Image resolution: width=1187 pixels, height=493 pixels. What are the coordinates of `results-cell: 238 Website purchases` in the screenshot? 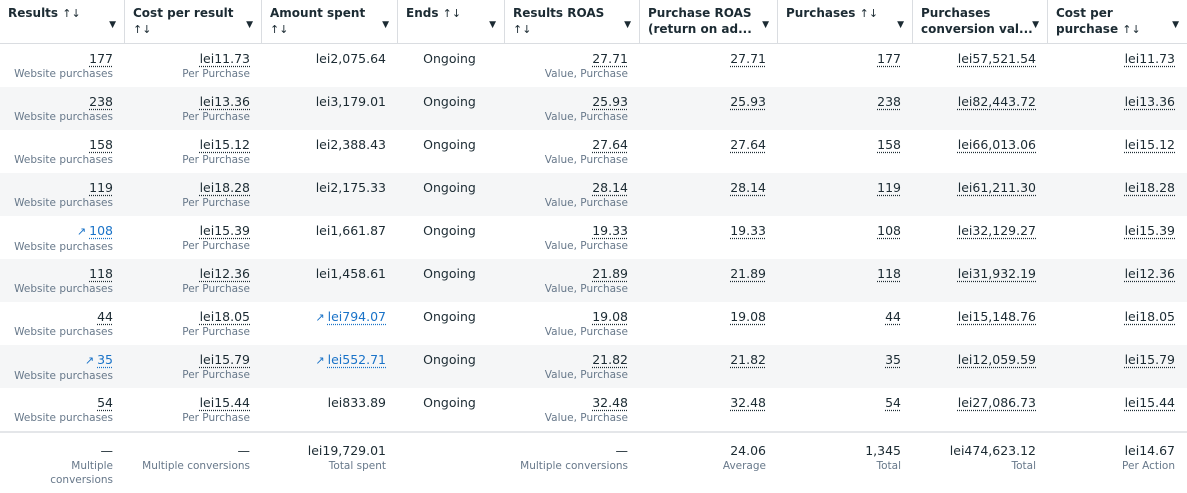 It's located at (63, 108).